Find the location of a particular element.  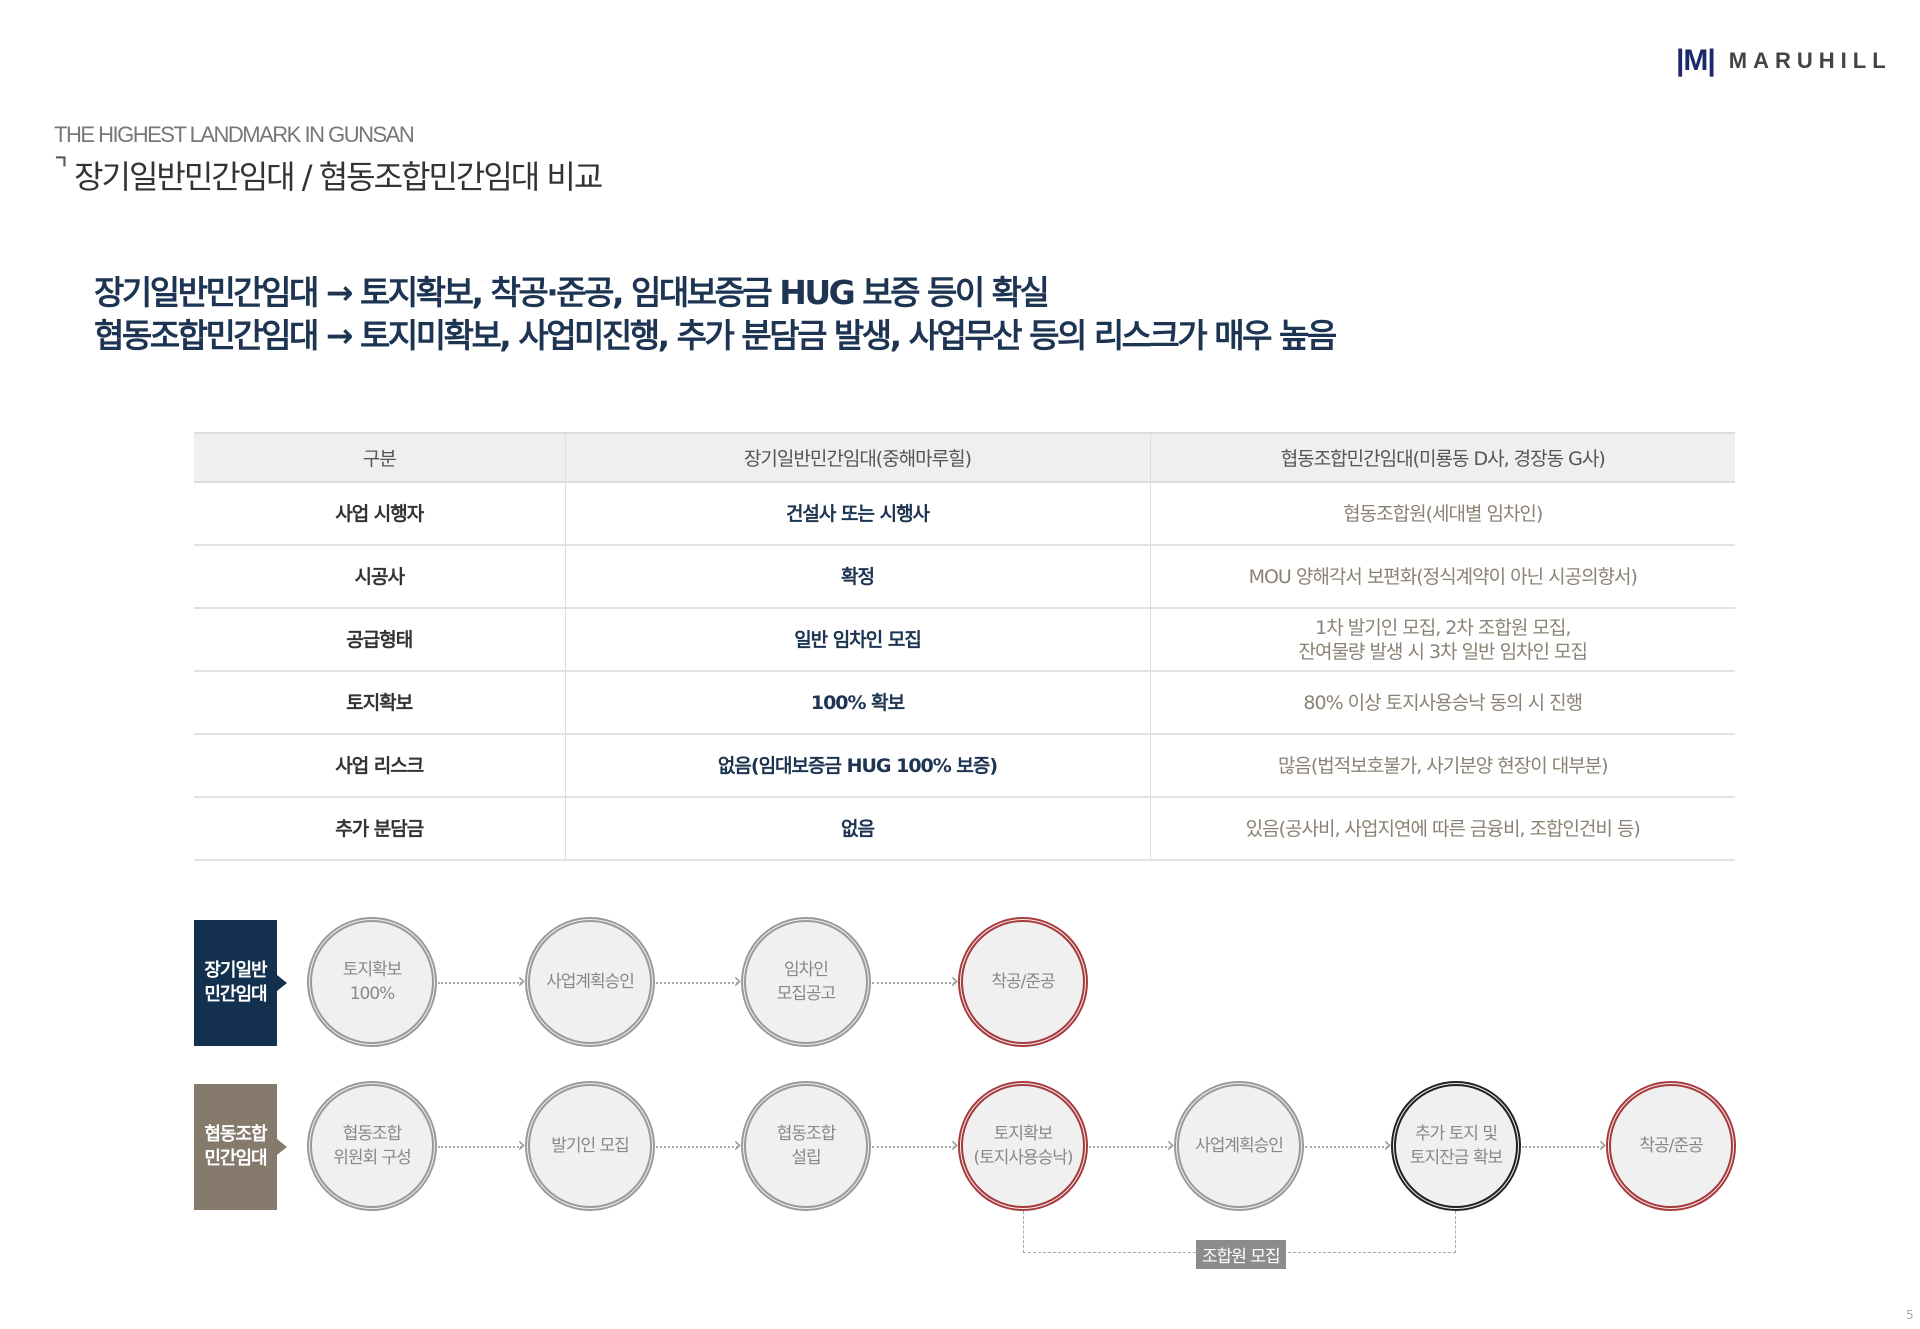

column-header: 장기일반민간임대(중해마루힐) is located at coordinates (858, 457).